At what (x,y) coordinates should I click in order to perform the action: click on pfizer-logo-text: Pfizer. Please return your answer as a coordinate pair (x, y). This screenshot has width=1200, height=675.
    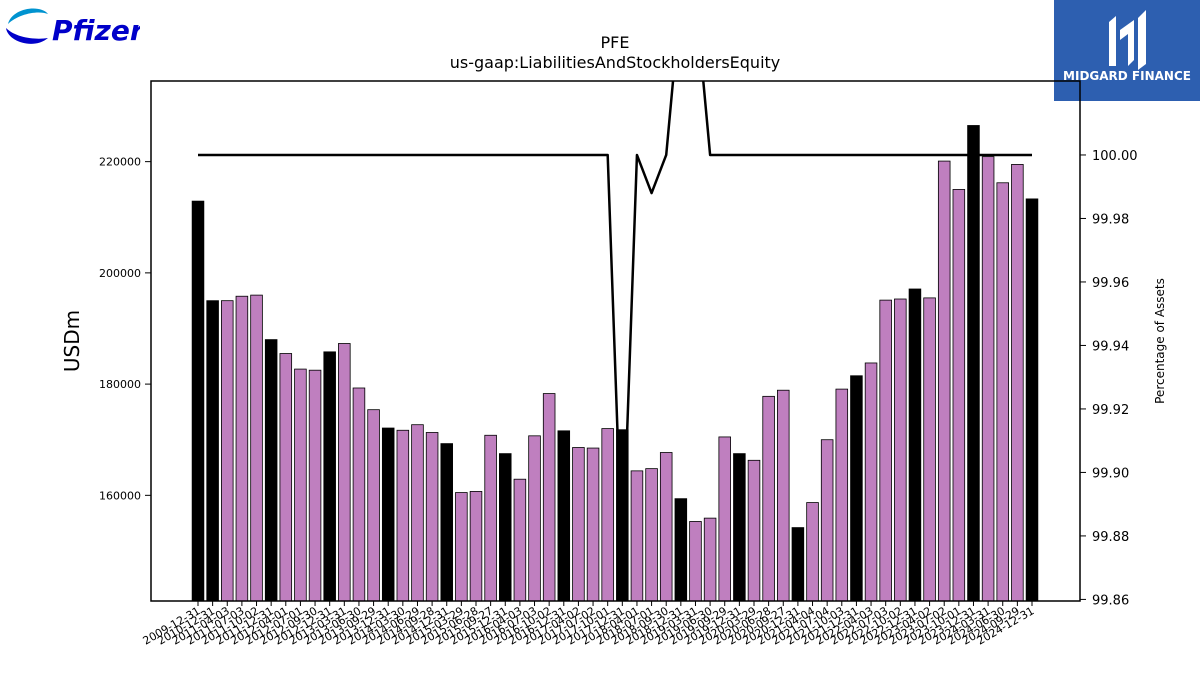
    Looking at the image, I should click on (96, 30).